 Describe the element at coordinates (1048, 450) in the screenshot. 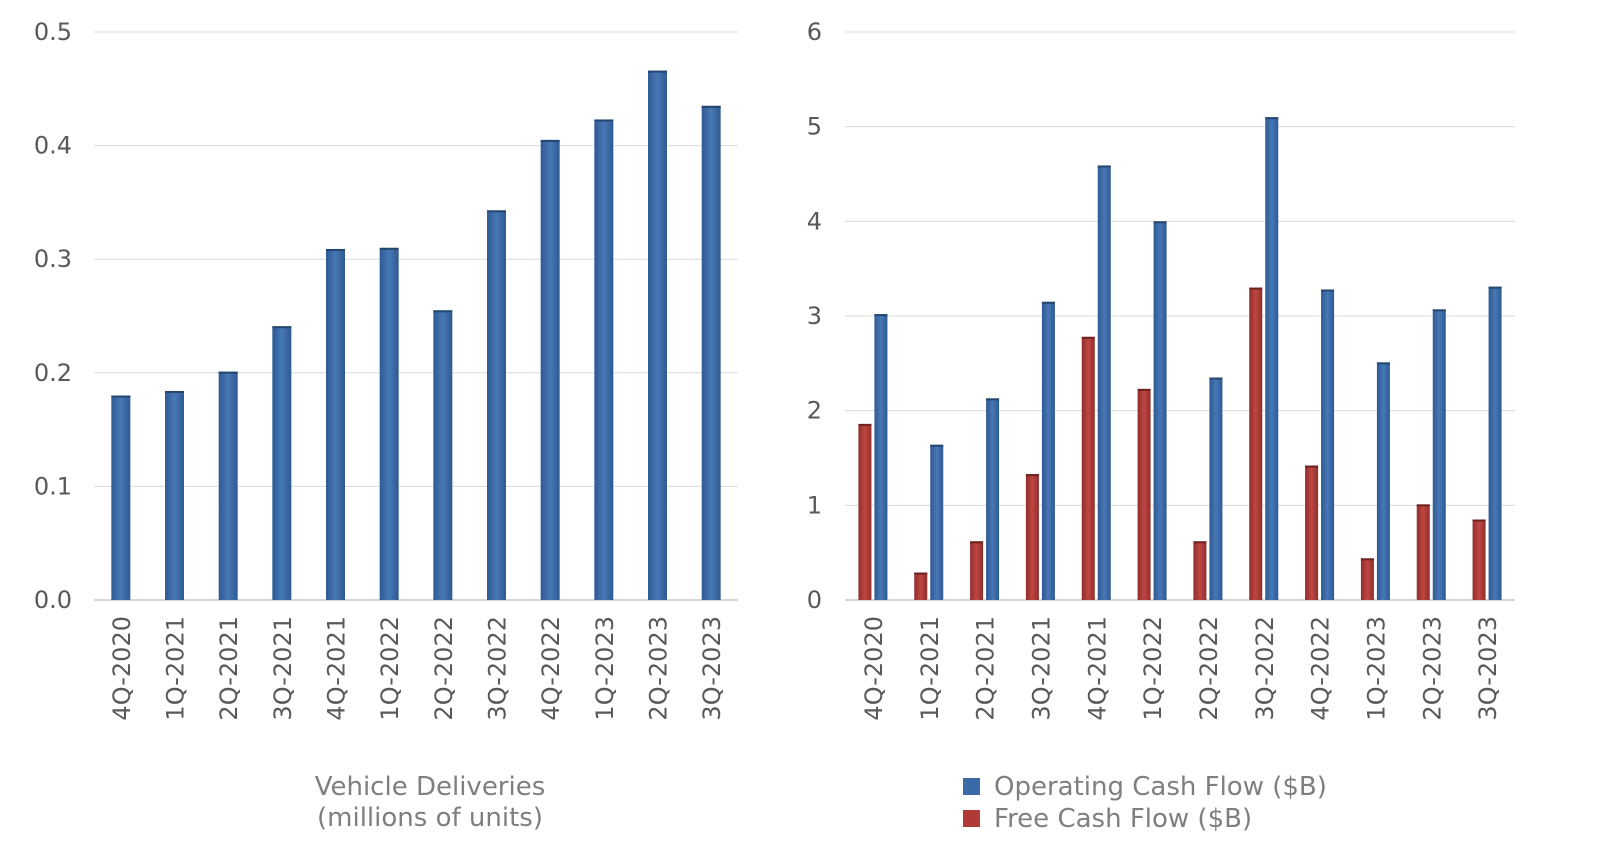

I see `operating-cash-flow-b-bar-3q-2021` at that location.